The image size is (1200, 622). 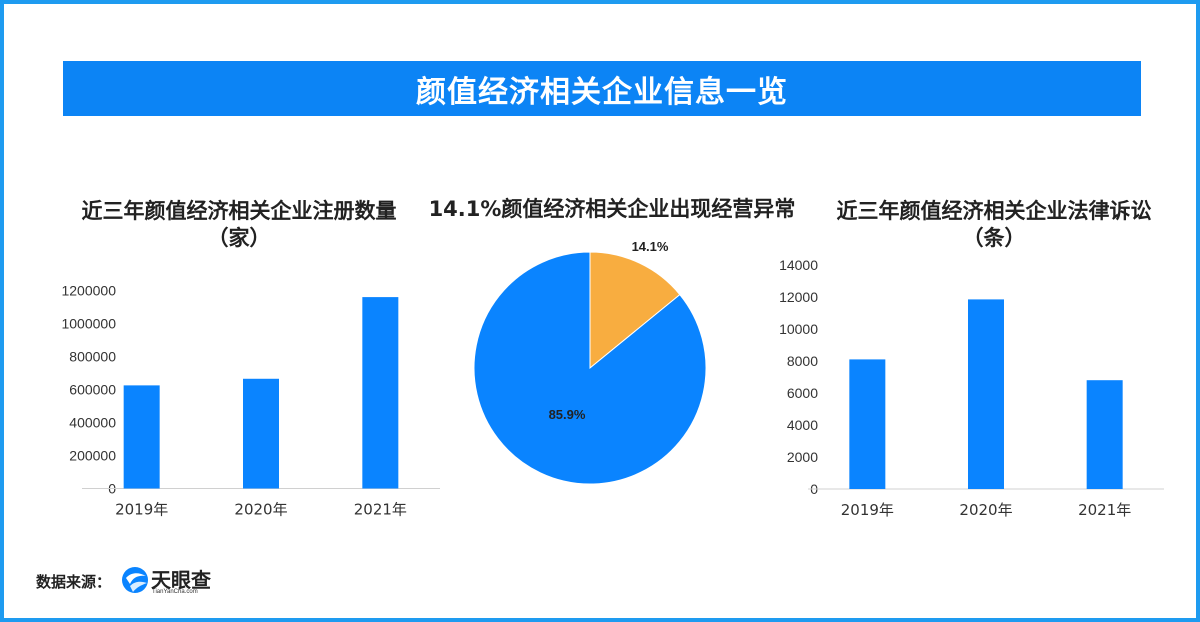 I want to click on pie-label: 85.9%, so click(x=567, y=414).